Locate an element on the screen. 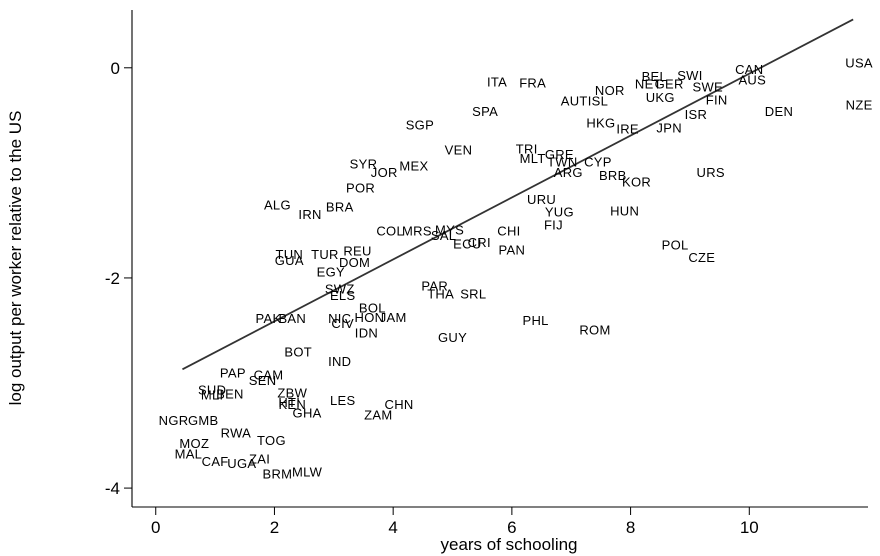  data-point-label: CAM is located at coordinates (269, 375).